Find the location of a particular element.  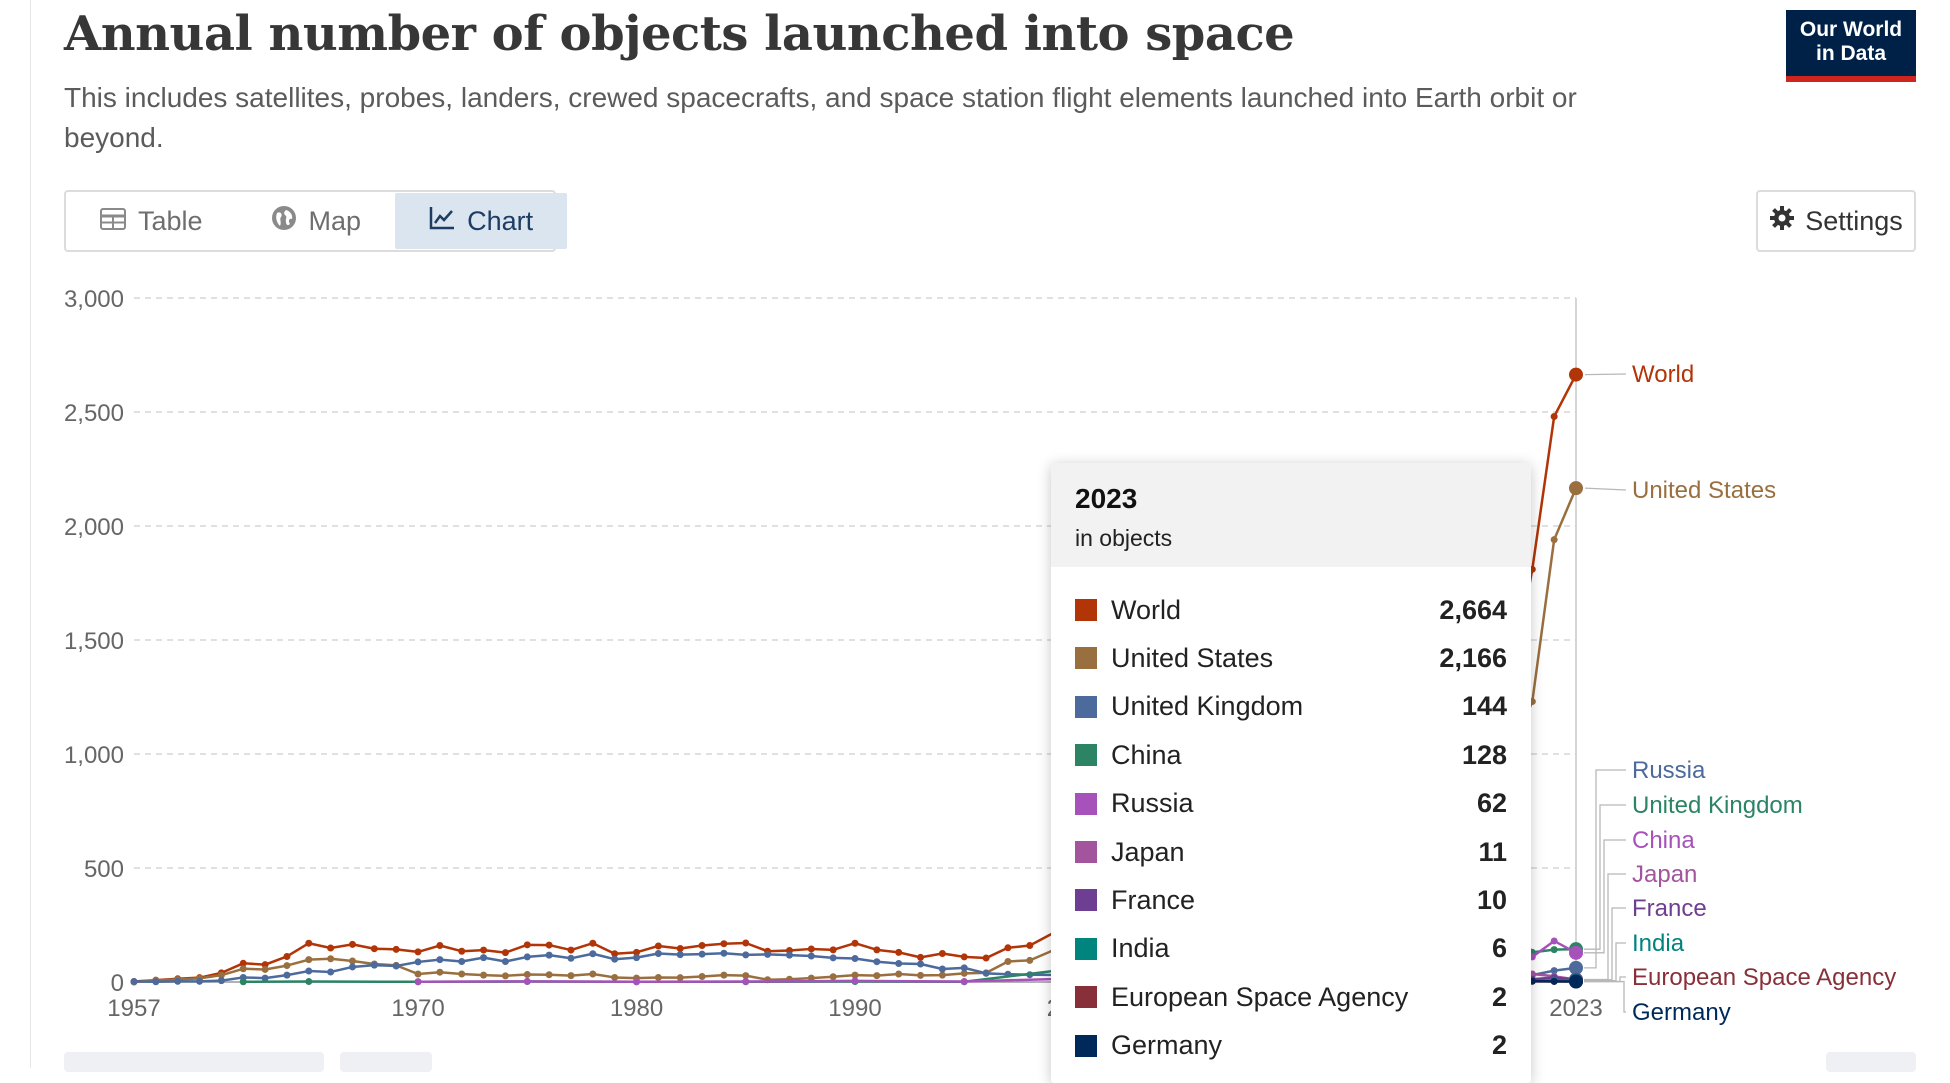

tooltip-series-value: 6 is located at coordinates (1499, 948).